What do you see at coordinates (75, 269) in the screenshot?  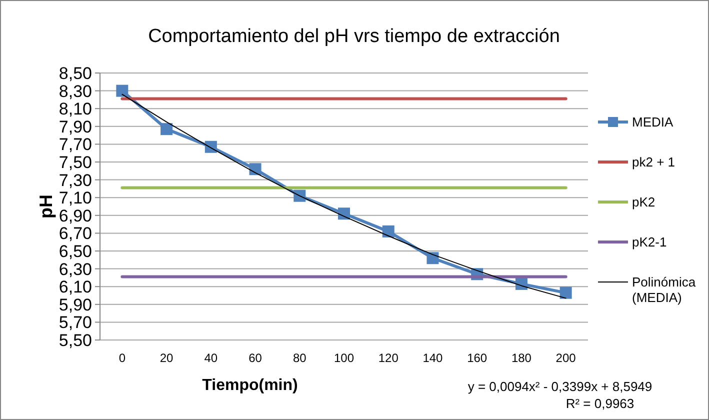 I see `y-tick-label: 6,30` at bounding box center [75, 269].